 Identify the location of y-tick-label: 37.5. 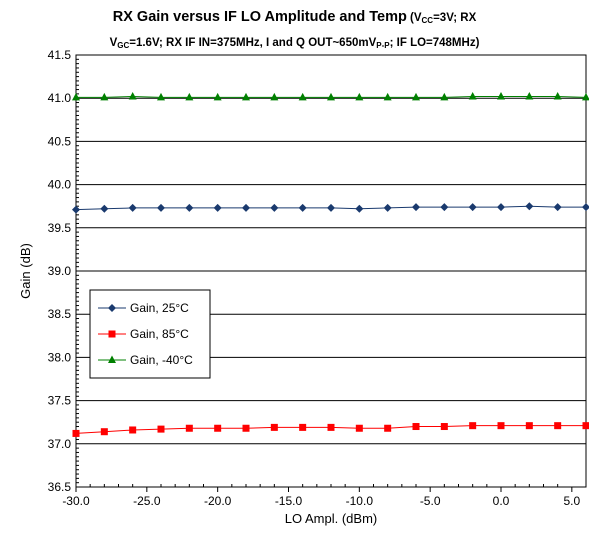
(60, 401).